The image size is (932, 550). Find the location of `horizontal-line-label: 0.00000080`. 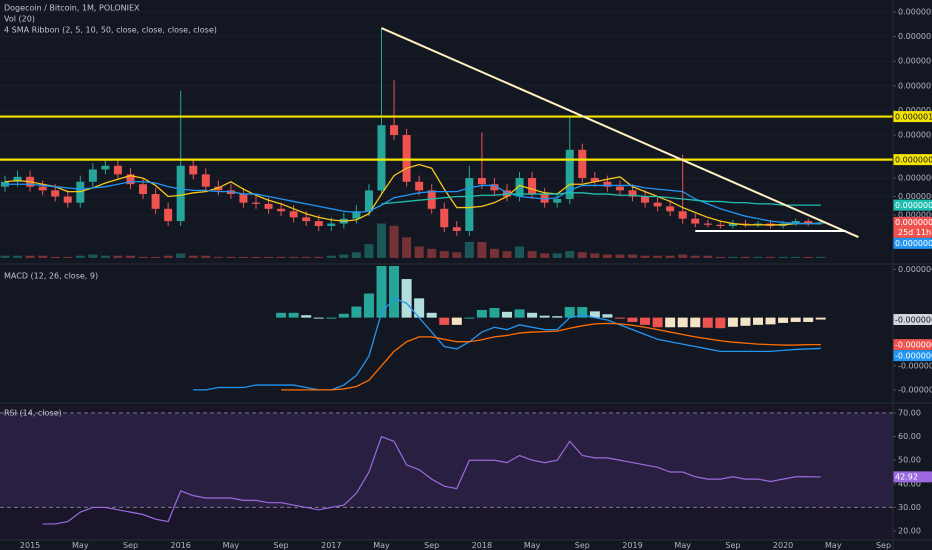

horizontal-line-label: 0.00000080 is located at coordinates (913, 159).